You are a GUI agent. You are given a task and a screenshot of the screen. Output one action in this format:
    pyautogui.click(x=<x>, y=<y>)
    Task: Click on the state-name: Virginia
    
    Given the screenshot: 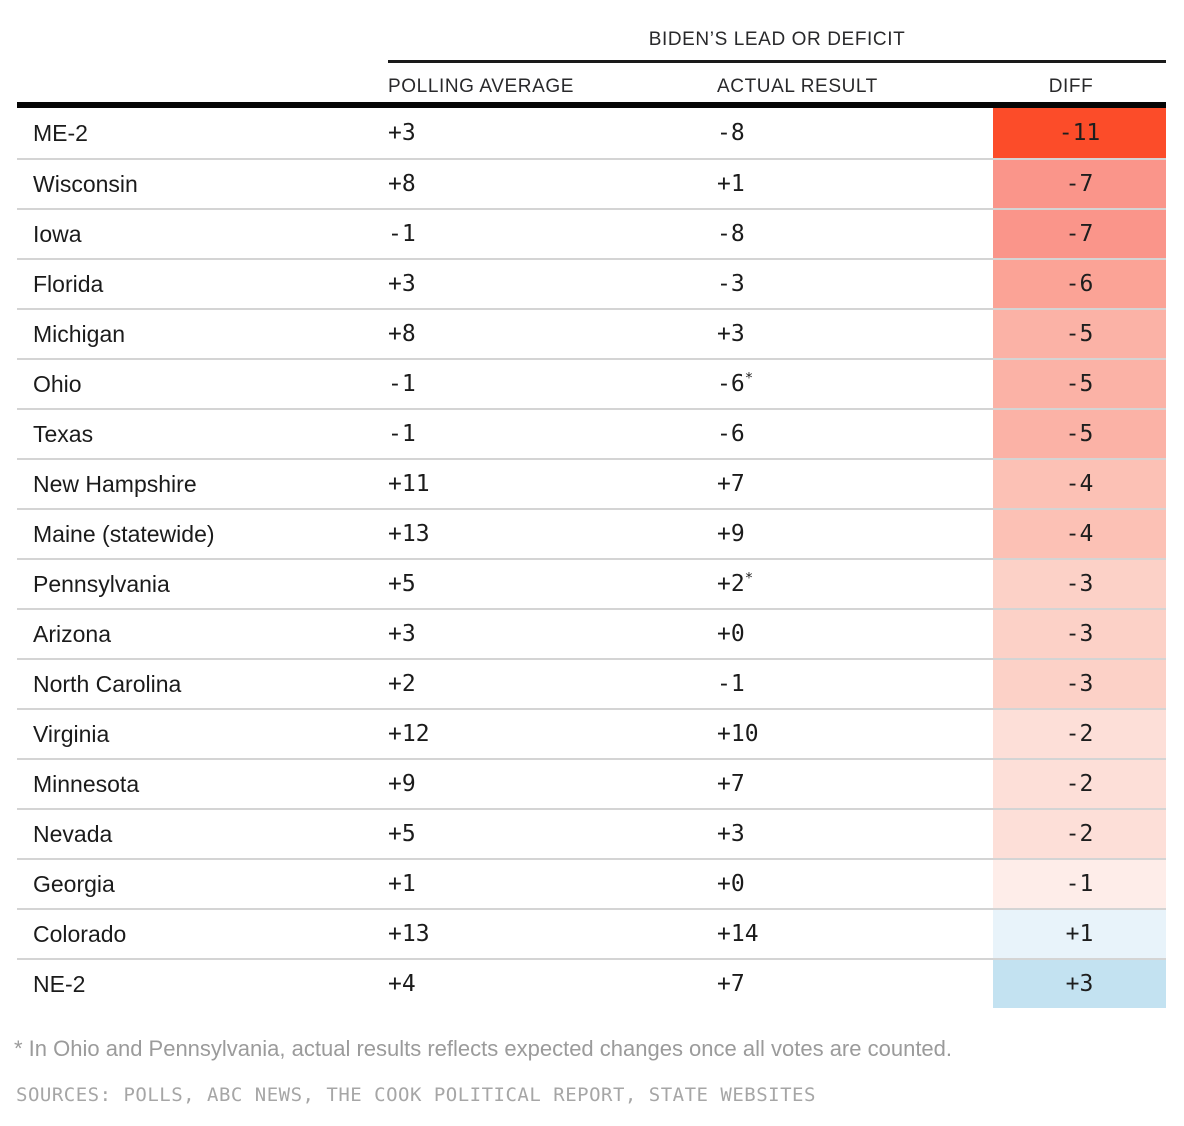 What is the action you would take?
    pyautogui.click(x=71, y=733)
    